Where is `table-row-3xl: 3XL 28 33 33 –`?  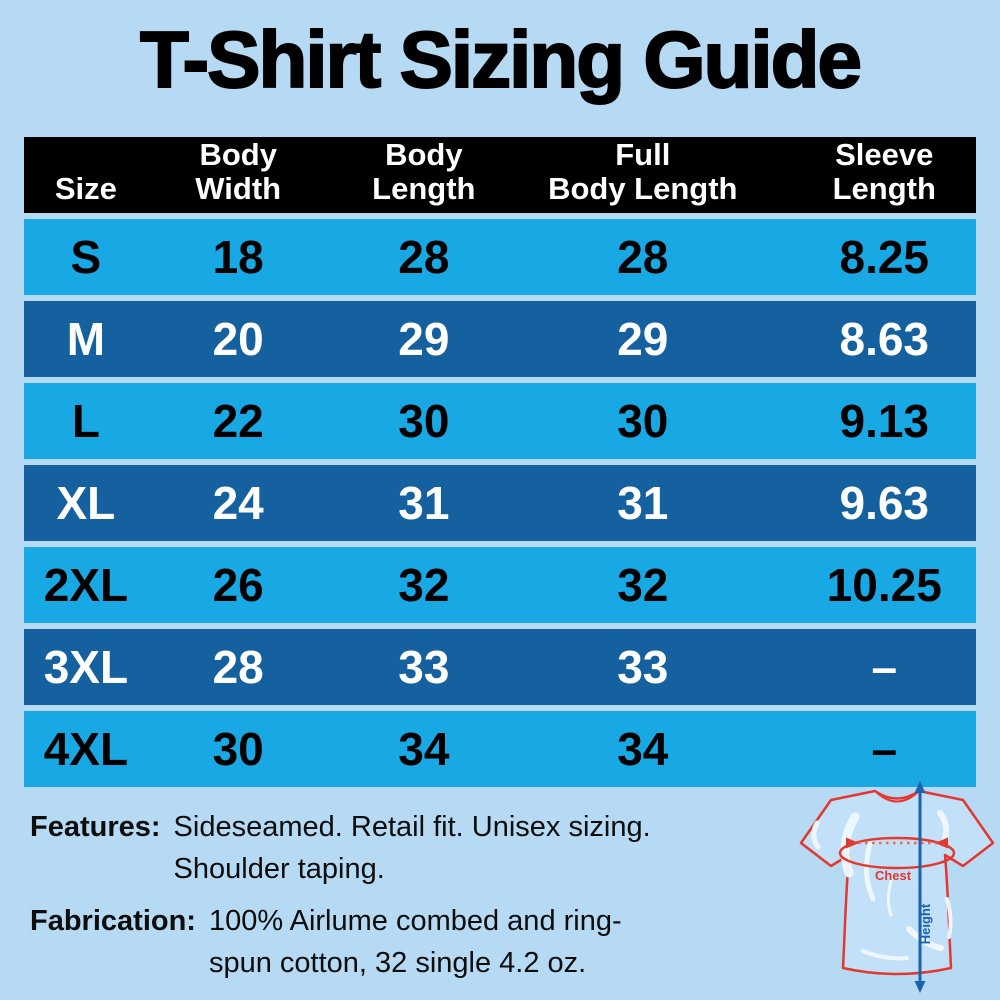 table-row-3xl: 3XL 28 33 33 – is located at coordinates (500, 667).